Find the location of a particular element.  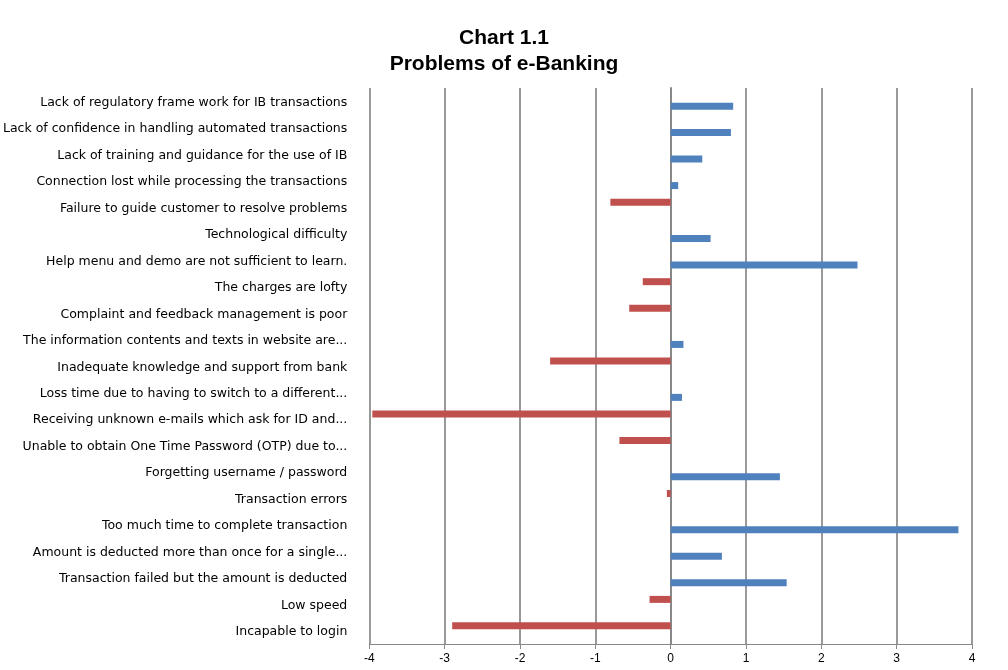

x-tick-label: 3 is located at coordinates (897, 658).